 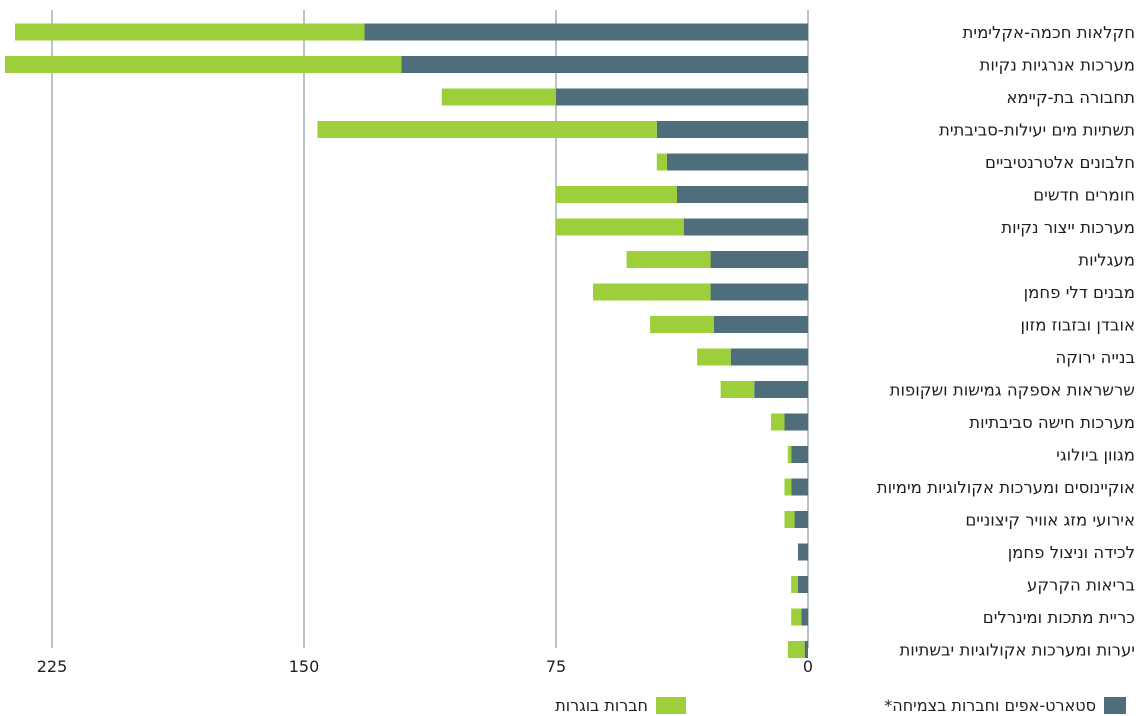 I want to click on x-tick-label-225: 225, so click(x=52, y=666).